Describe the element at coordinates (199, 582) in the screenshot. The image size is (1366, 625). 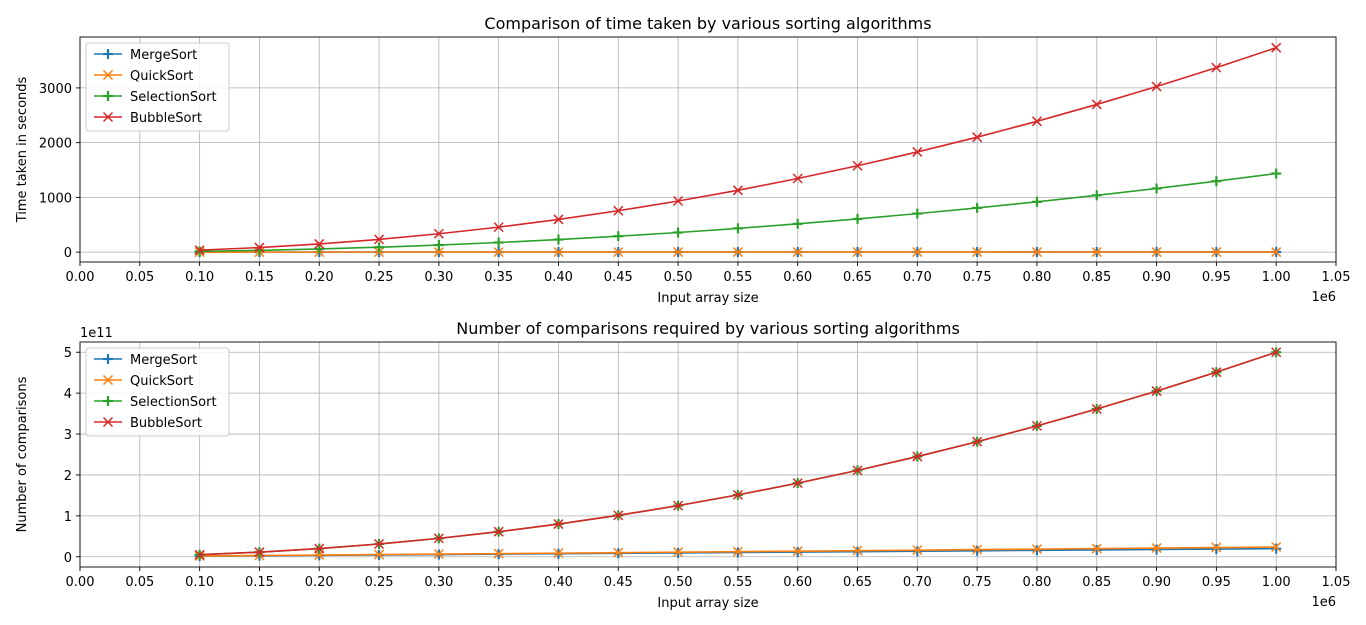
I see `x-tick-label: 0.10` at that location.